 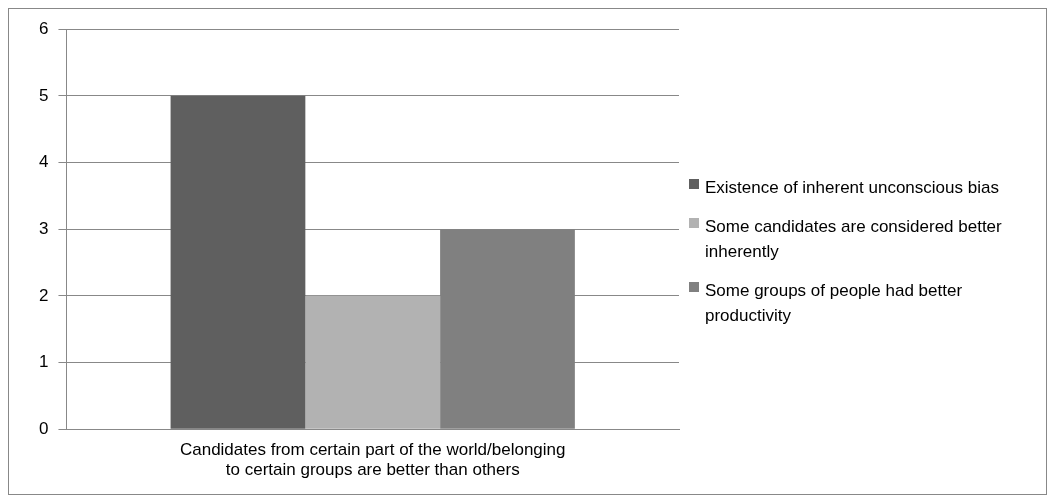 What do you see at coordinates (43, 295) in the screenshot?
I see `y-tick-label: 2` at bounding box center [43, 295].